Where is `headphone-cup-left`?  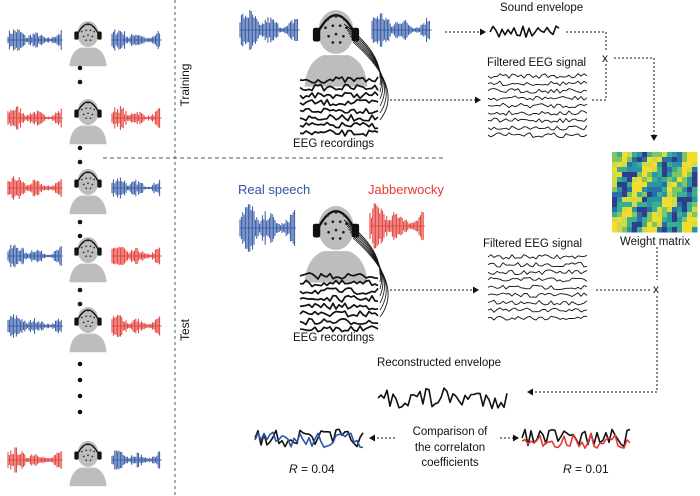
headphone-cup-left is located at coordinates (316, 34).